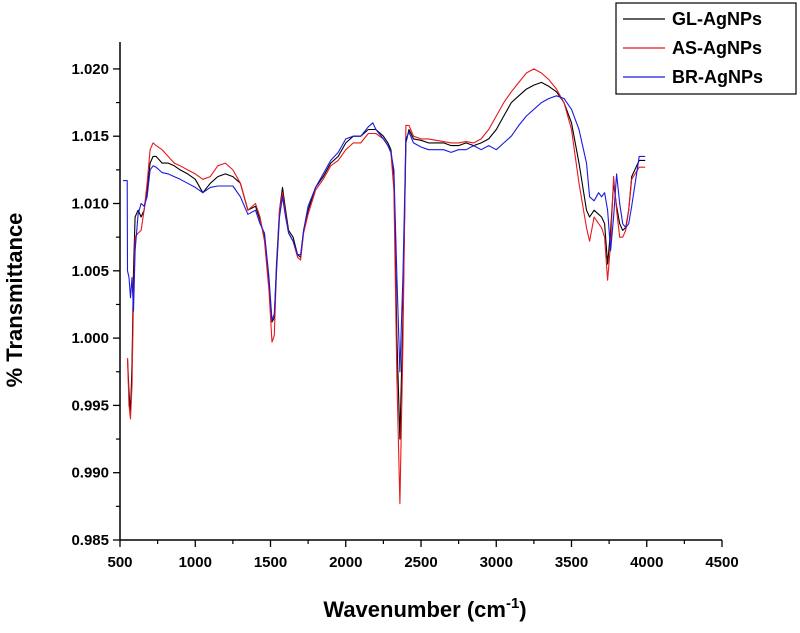 This screenshot has height=633, width=800. What do you see at coordinates (90, 338) in the screenshot?
I see `y-tick-label: 1.000` at bounding box center [90, 338].